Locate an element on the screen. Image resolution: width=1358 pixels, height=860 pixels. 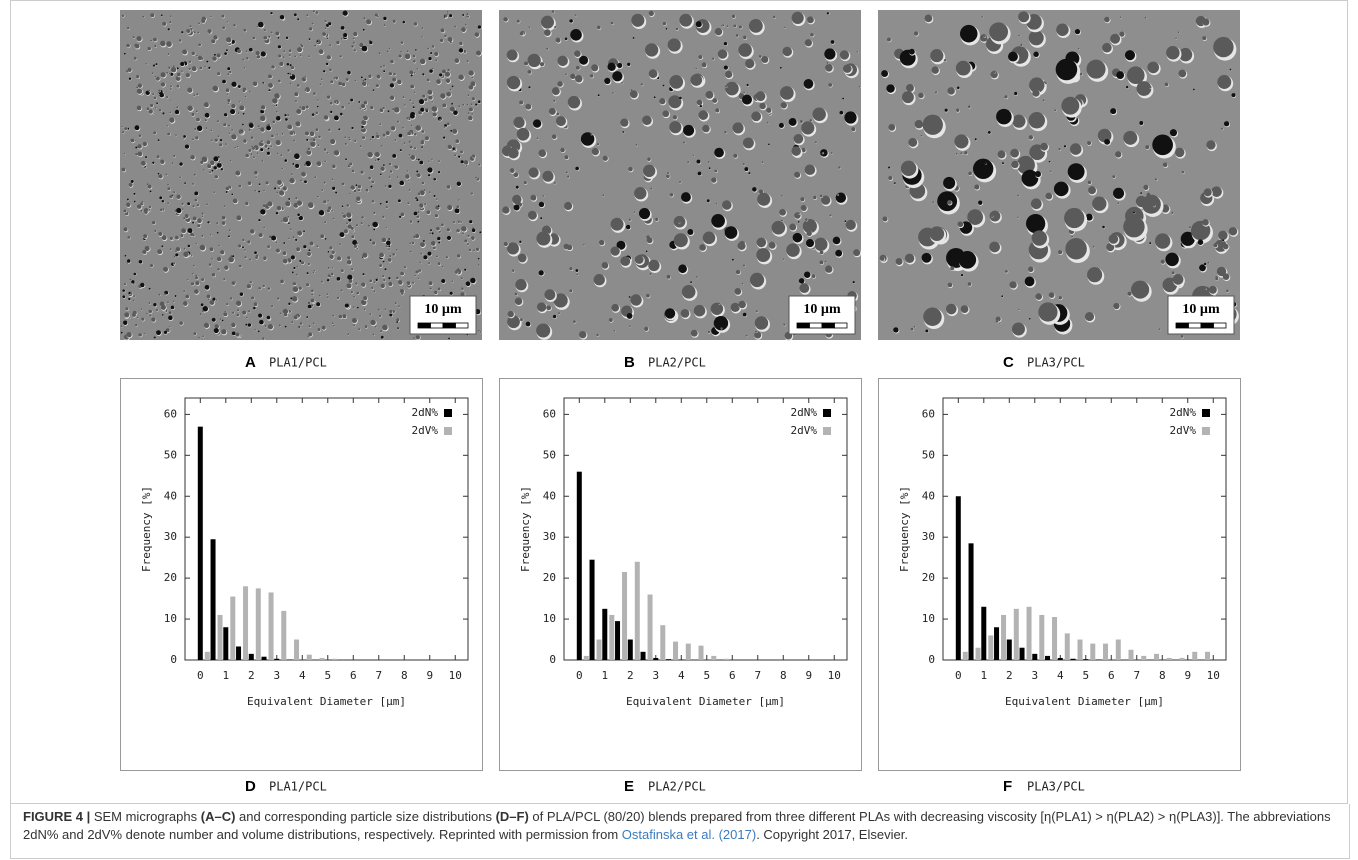
caption-link: Ostafinska et al. (2017) is located at coordinates (689, 834).